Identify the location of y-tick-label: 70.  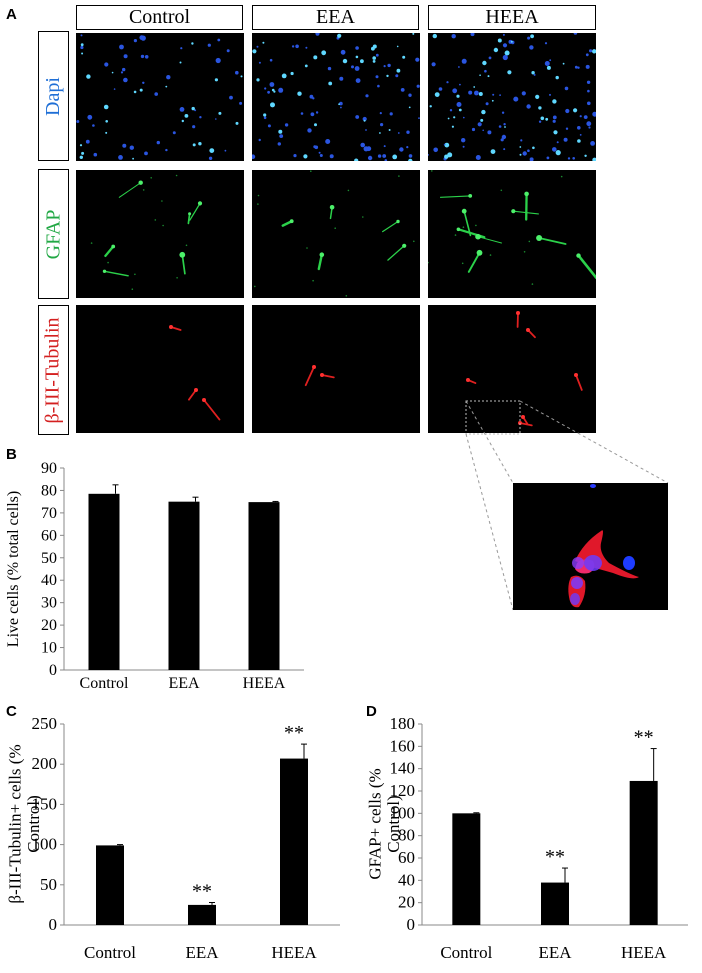
(49, 513).